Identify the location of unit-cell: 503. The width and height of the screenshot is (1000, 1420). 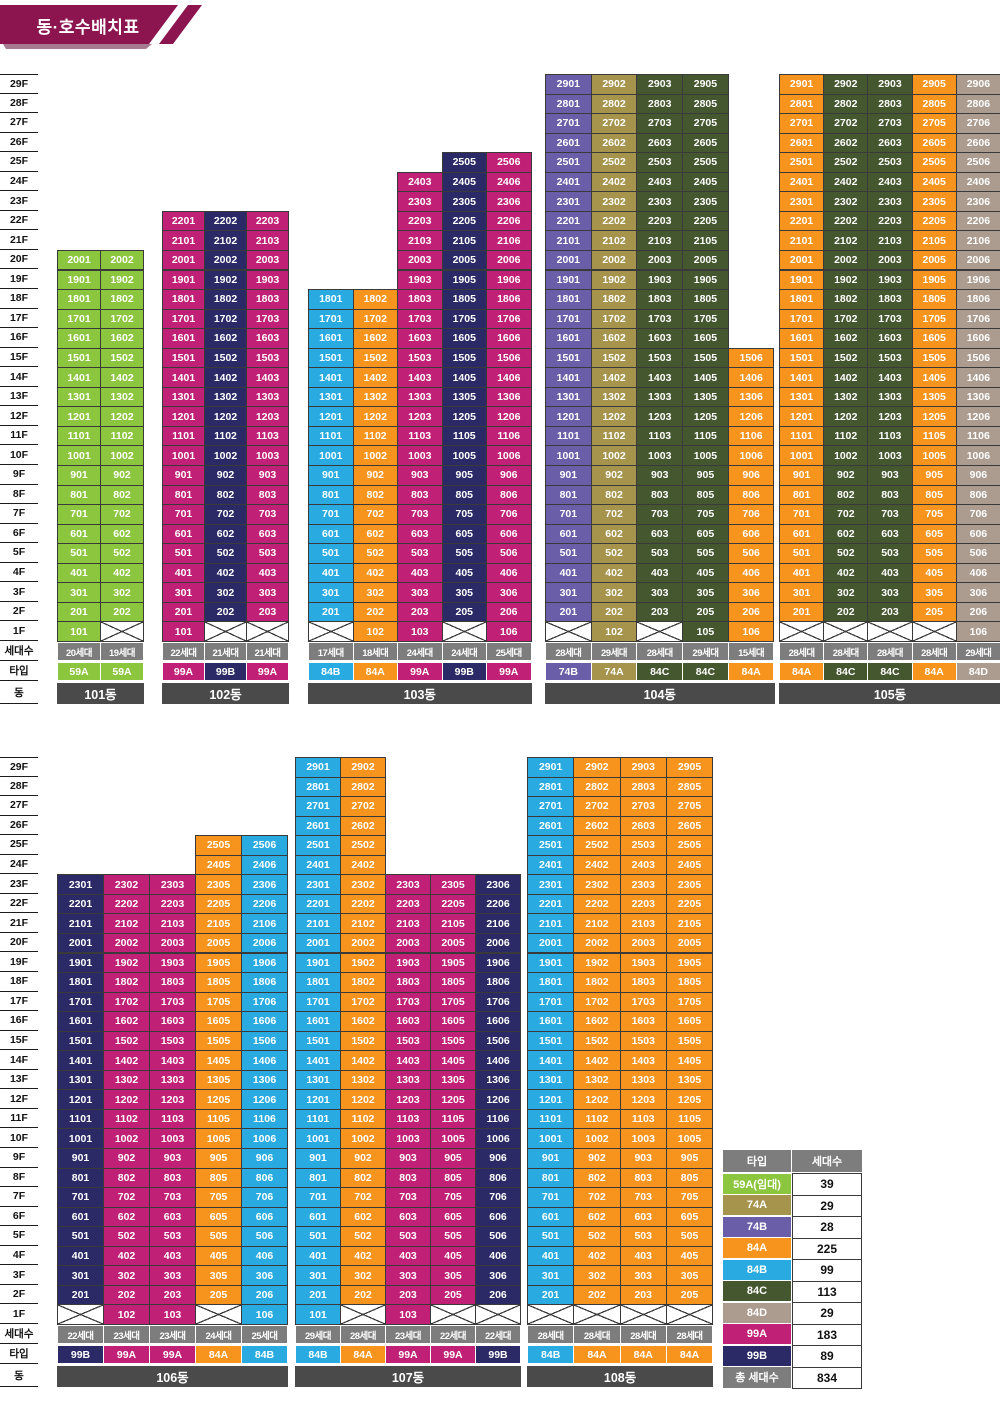
(408, 1236).